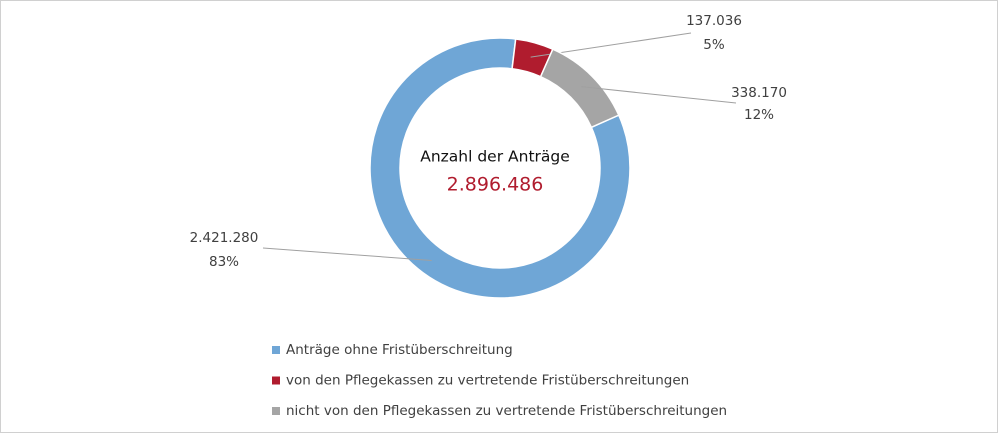  I want to click on donut-slice, so click(579, 88).